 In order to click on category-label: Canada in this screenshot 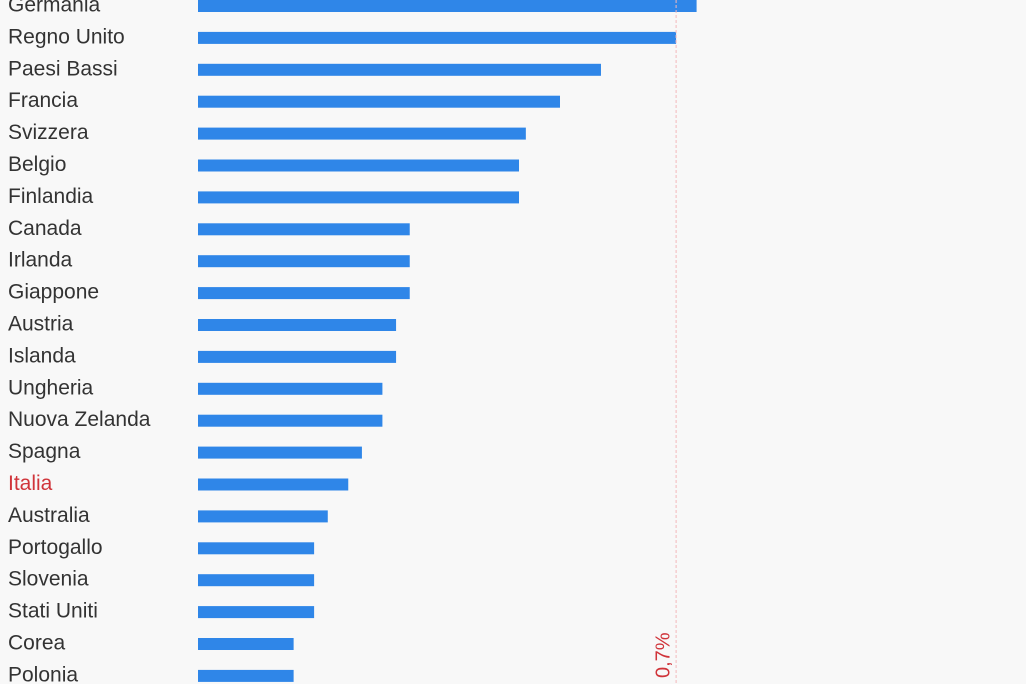, I will do `click(45, 228)`.